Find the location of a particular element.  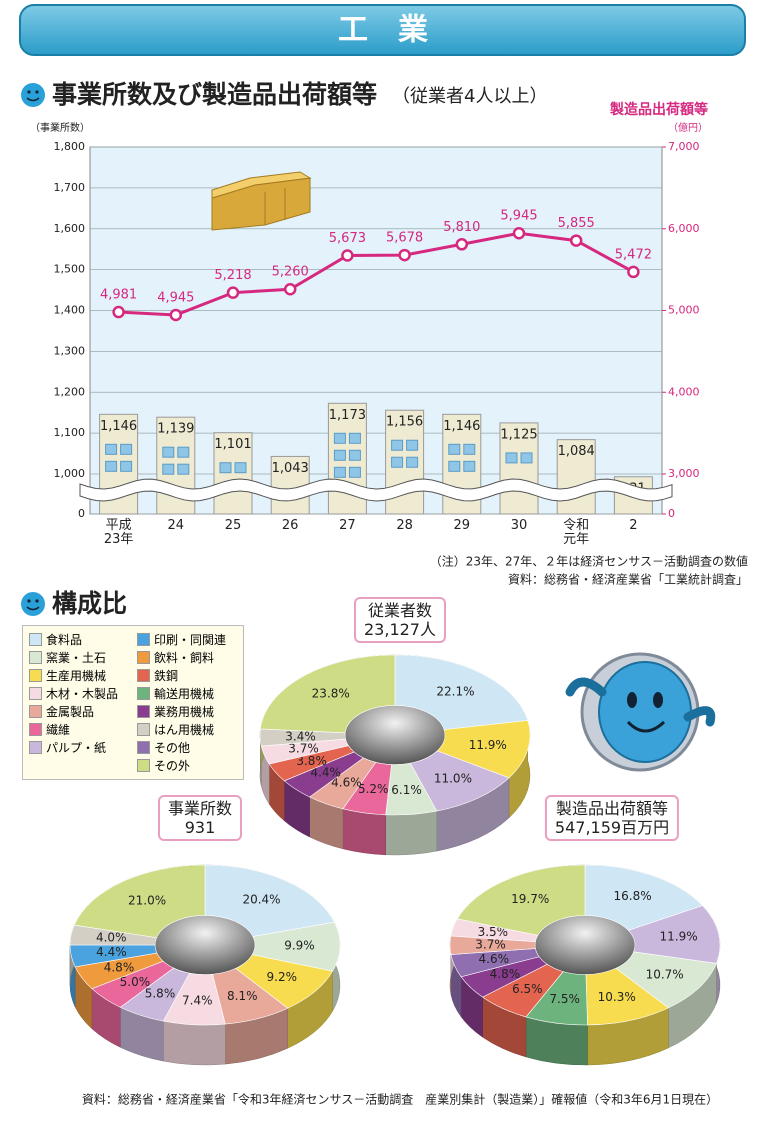

data-label: 1,139 is located at coordinates (175, 429).